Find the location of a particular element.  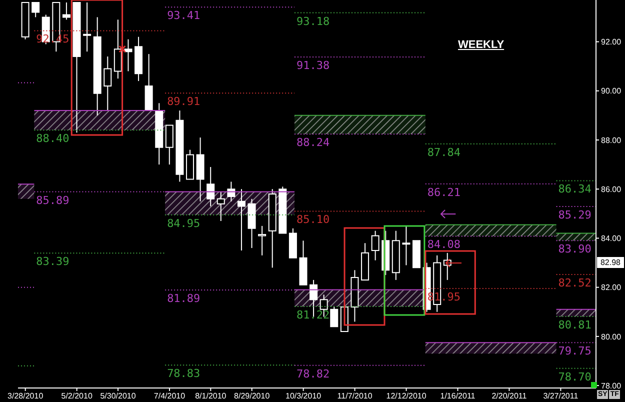

x-tick-label: 2/20/2011 is located at coordinates (510, 396).